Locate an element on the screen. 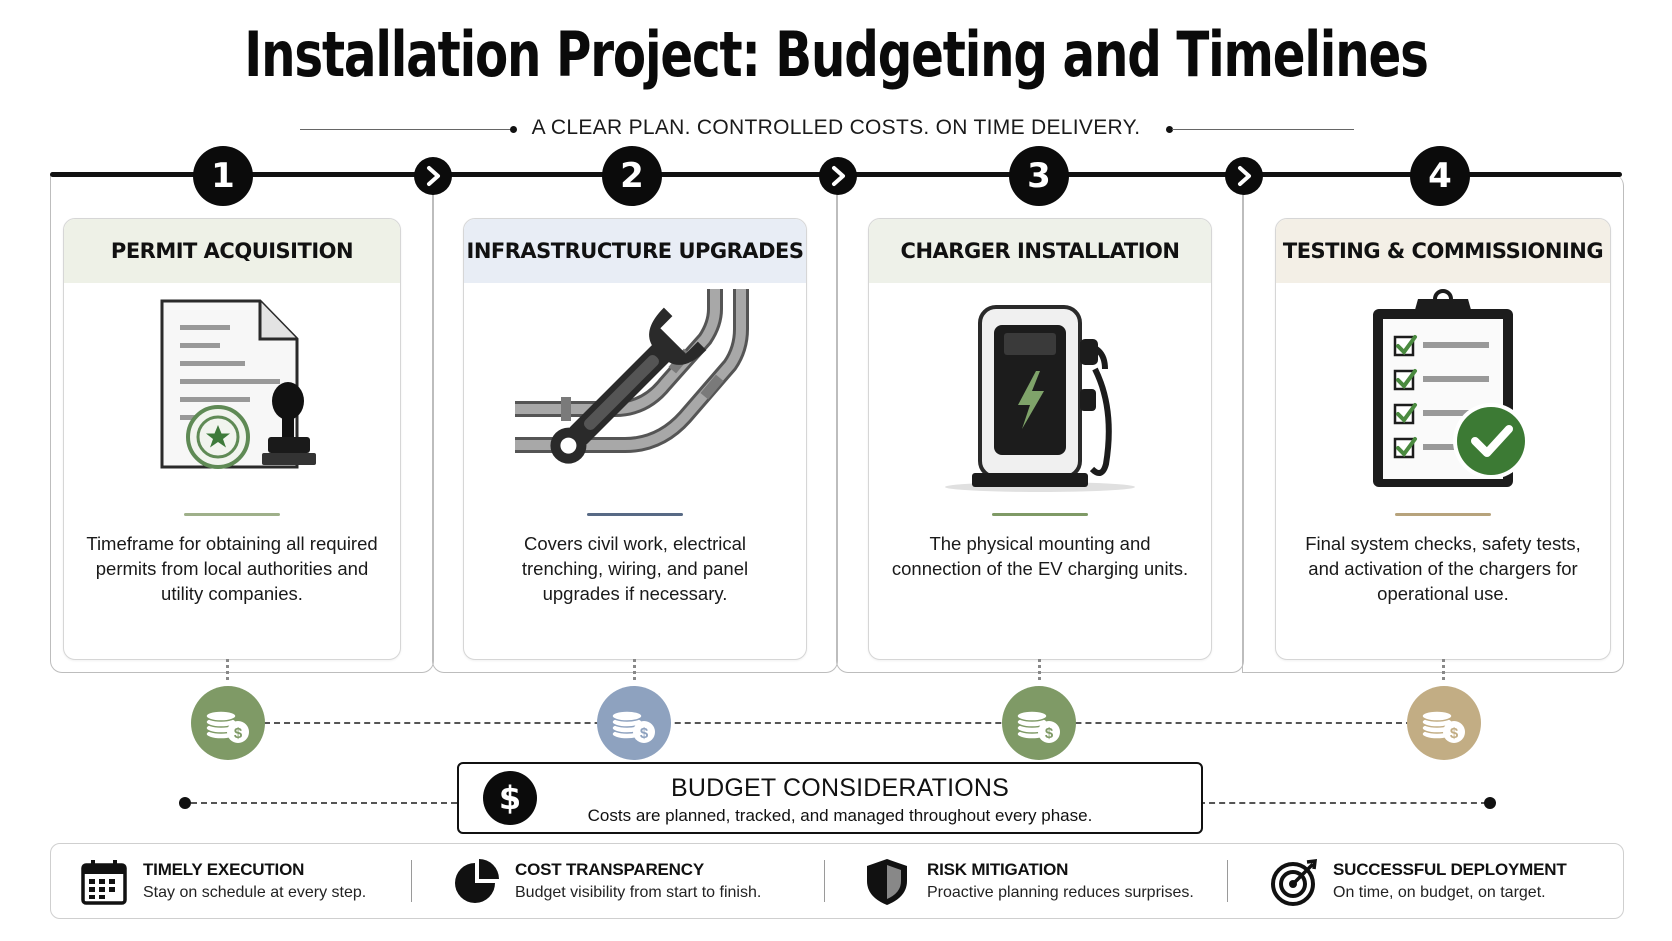 This screenshot has height=941, width=1672. checklist-clipboard-icon is located at coordinates (1443, 474).